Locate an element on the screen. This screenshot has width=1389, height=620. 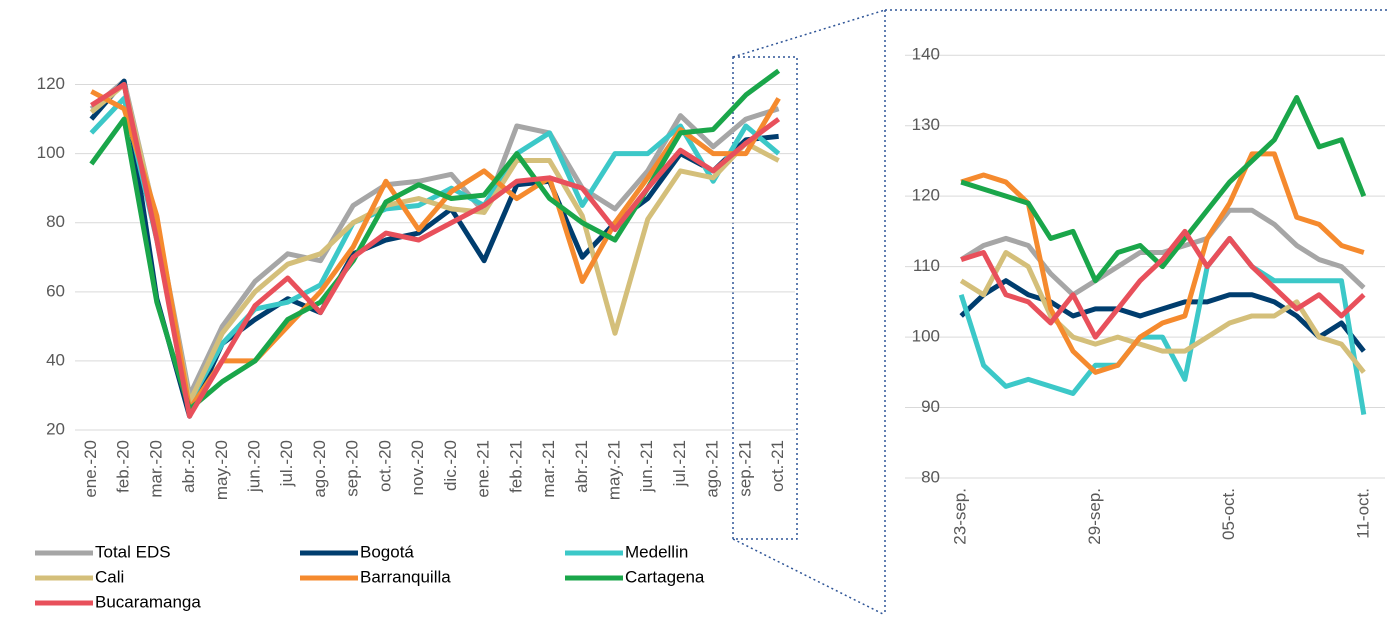
x-tick-label: jul.-21 is located at coordinates (679, 463).